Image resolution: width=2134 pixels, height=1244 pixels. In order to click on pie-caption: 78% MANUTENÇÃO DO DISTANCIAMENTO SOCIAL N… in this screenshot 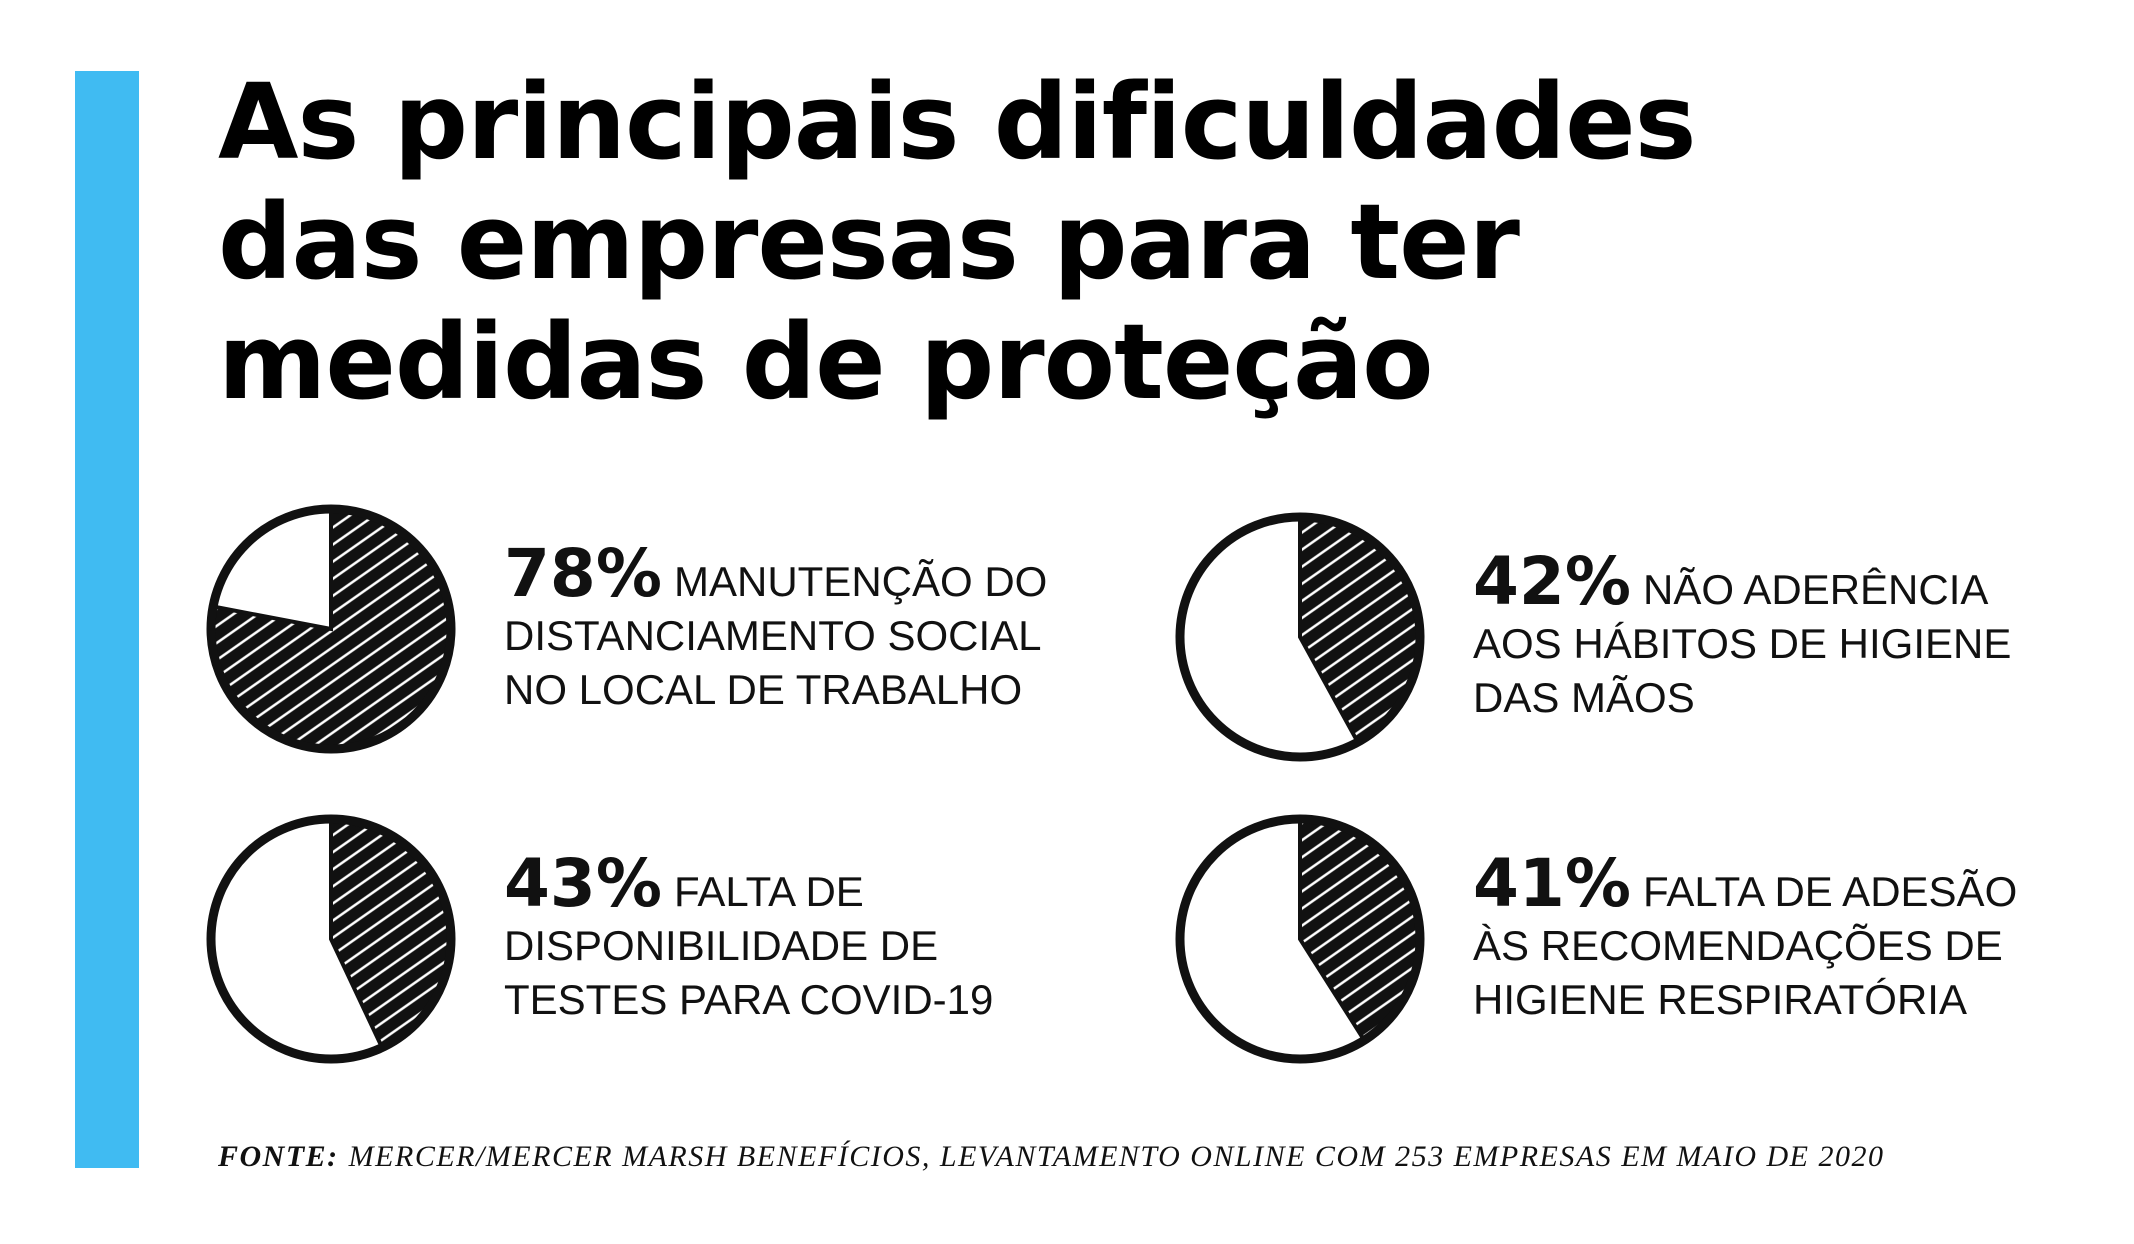, I will do `click(784, 629)`.